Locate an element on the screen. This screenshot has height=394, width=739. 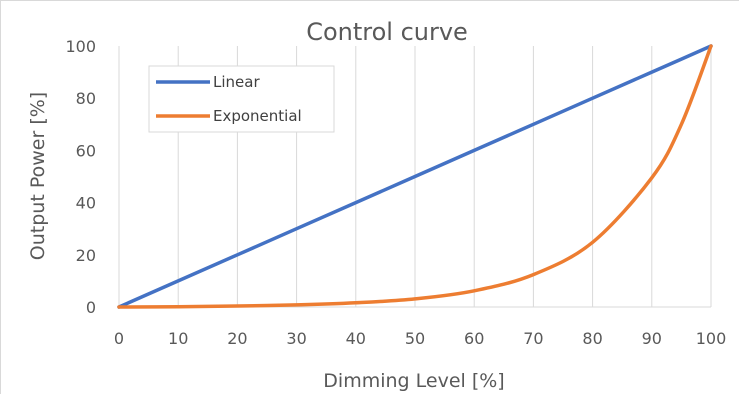
legend-box is located at coordinates (241, 99).